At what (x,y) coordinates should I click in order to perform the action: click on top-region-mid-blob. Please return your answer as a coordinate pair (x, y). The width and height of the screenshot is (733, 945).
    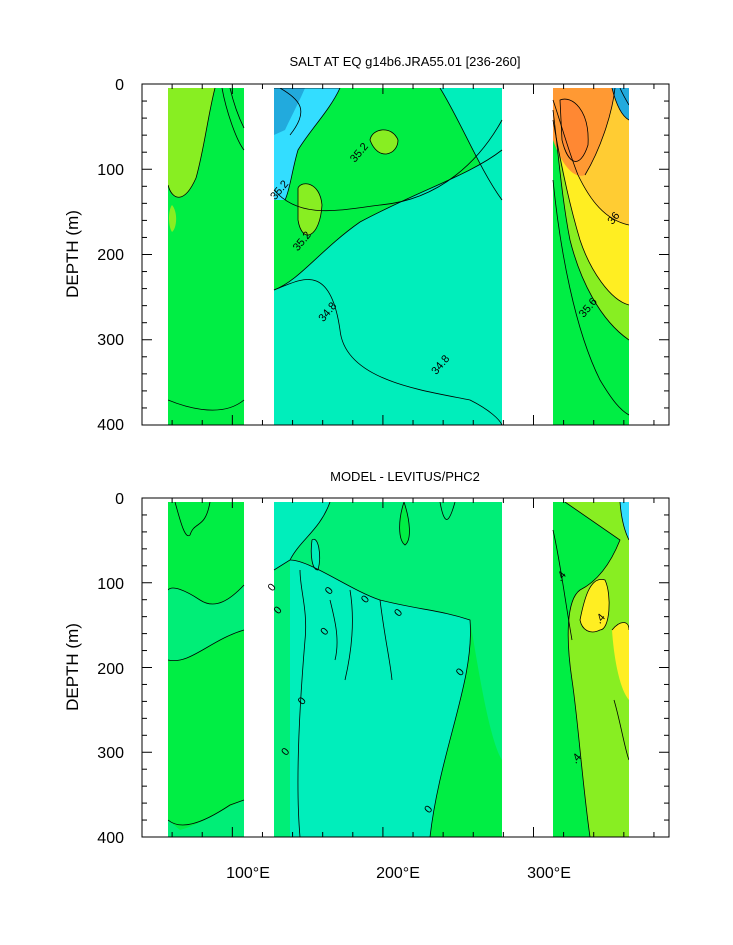
    Looking at the image, I should click on (384, 141).